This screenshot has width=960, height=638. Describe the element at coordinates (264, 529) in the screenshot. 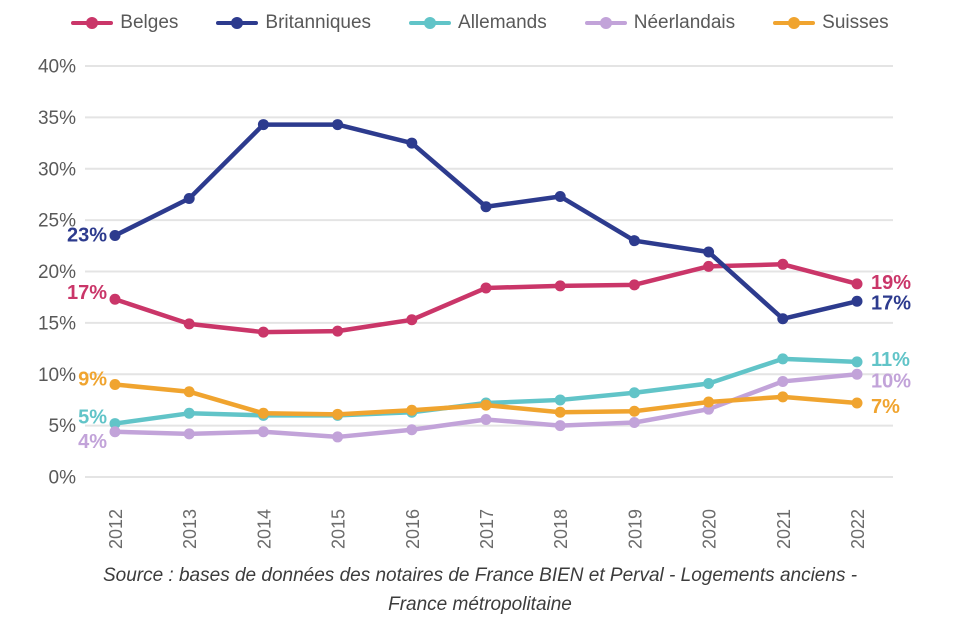

I see `x-axis-year-label: 2014` at that location.